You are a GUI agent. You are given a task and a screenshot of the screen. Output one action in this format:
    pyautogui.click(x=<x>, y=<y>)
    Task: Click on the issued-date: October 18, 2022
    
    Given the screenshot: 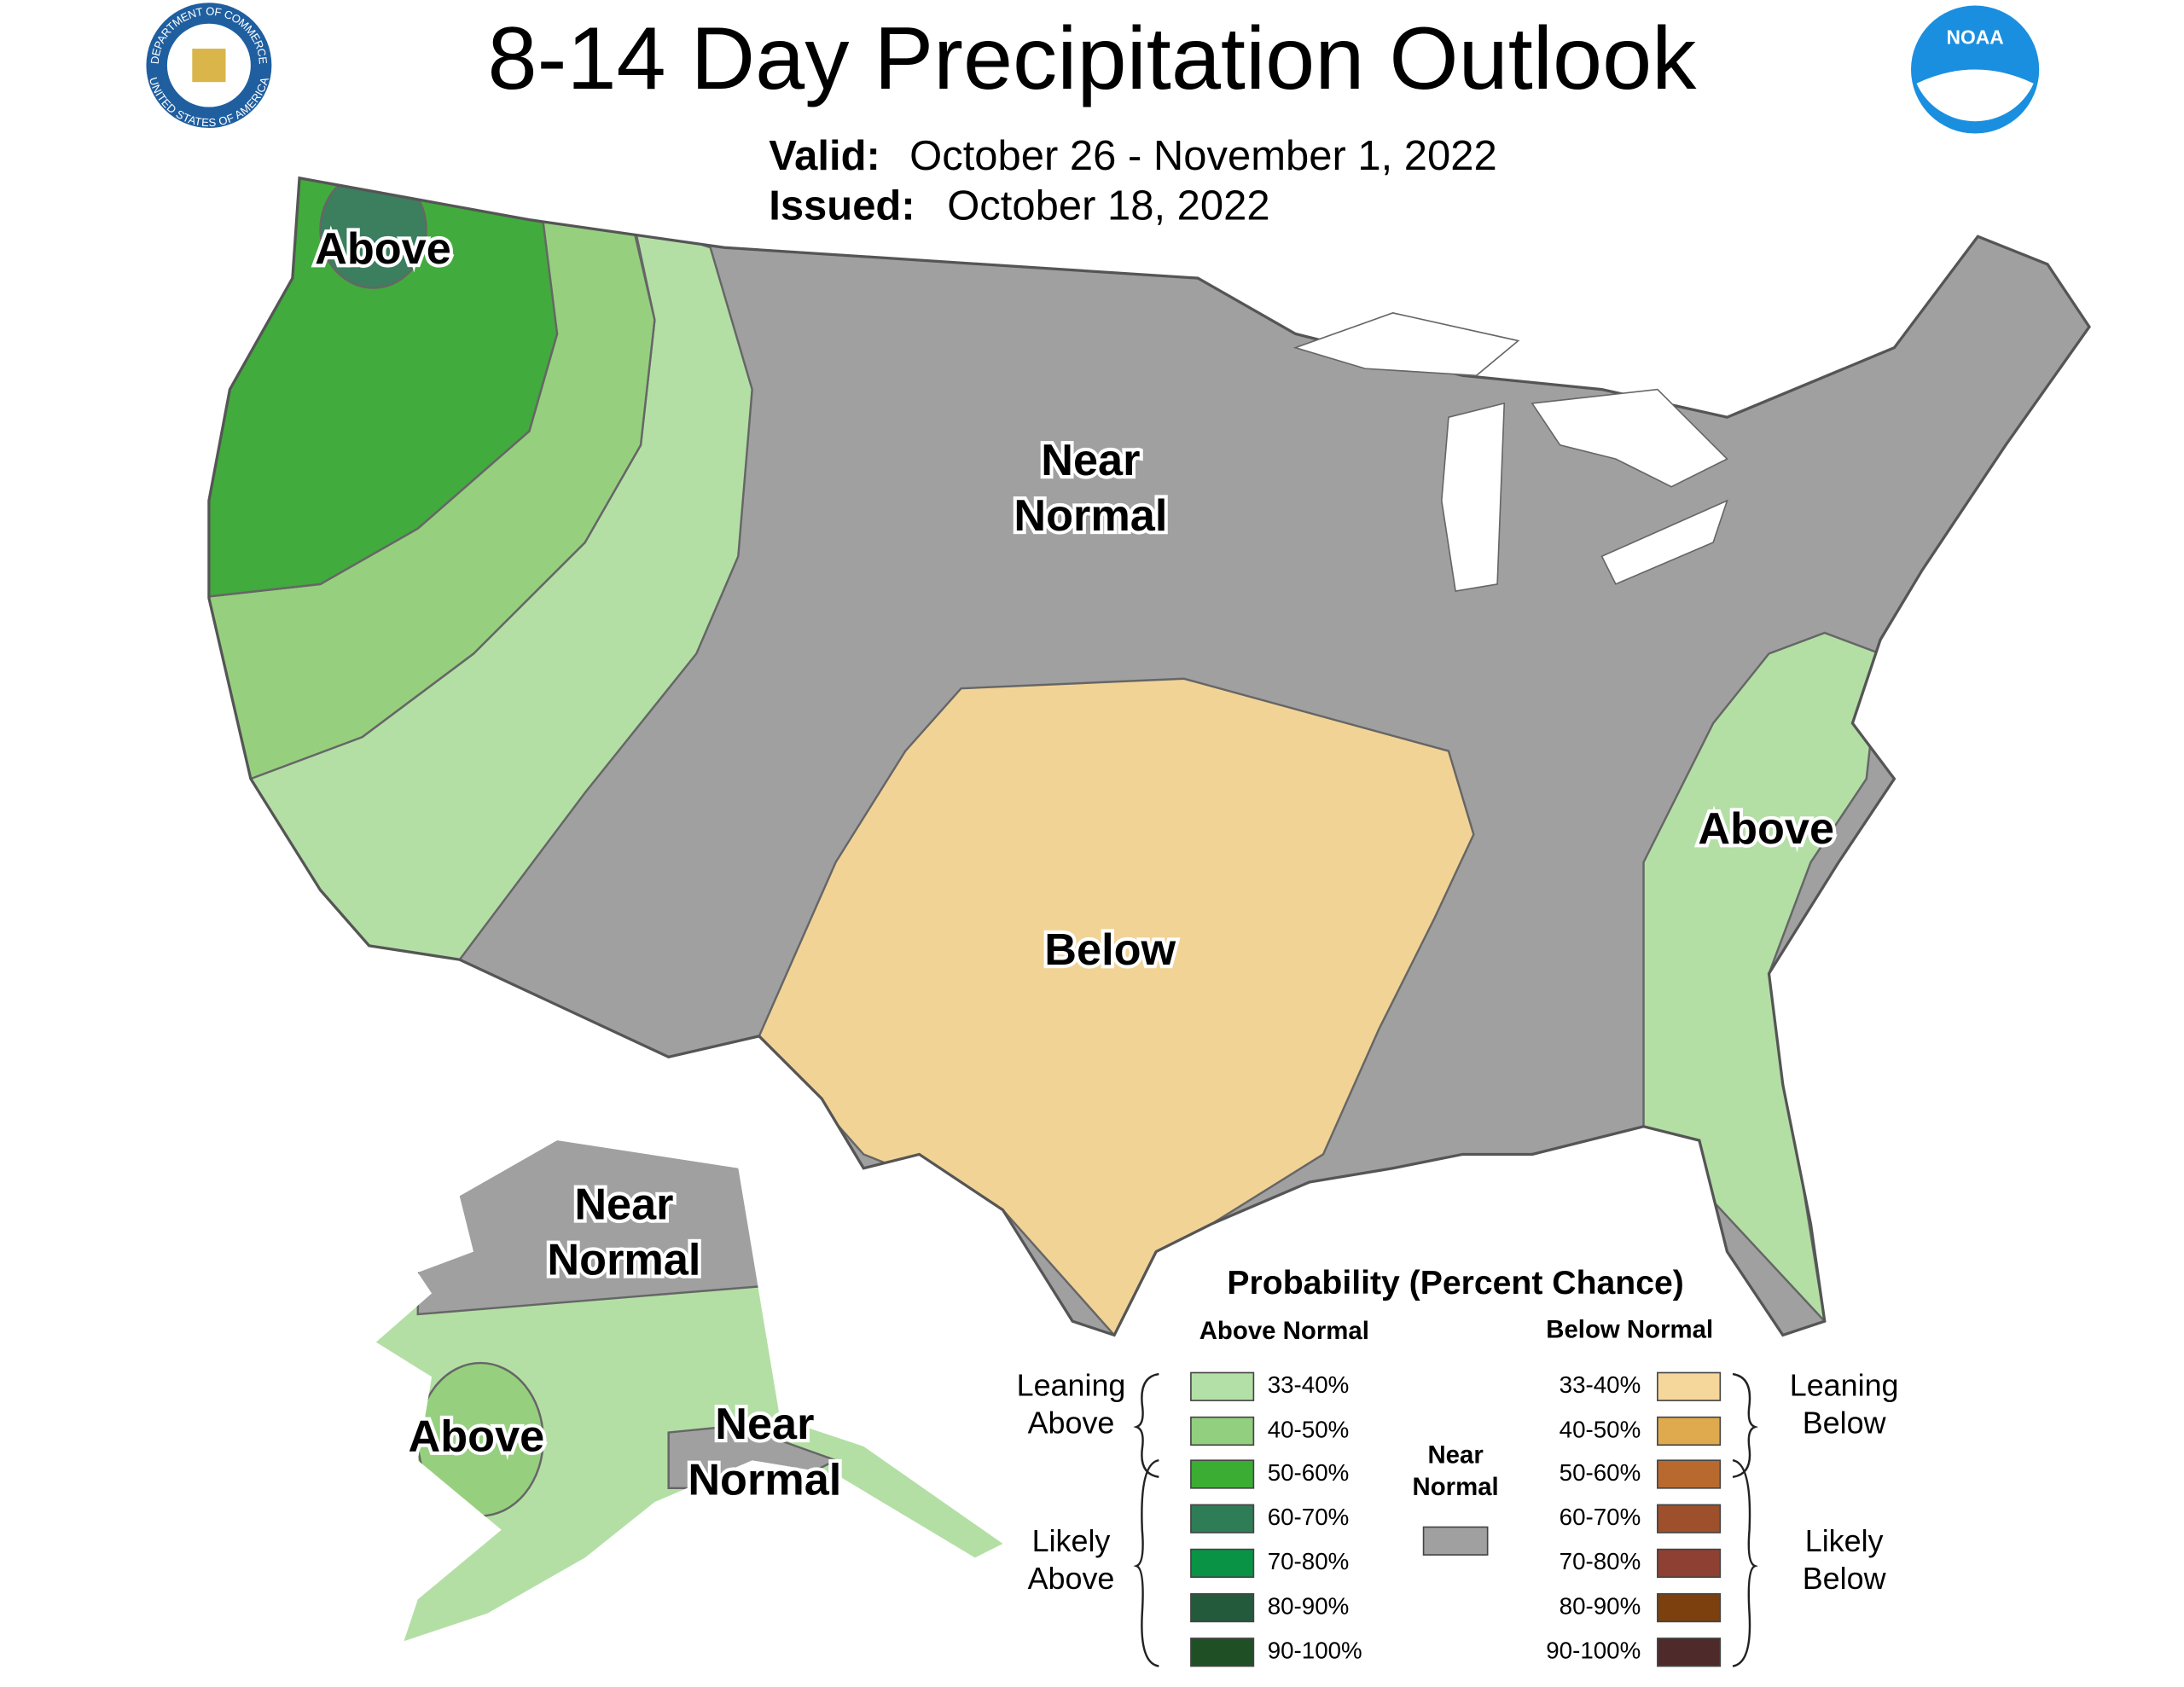 What is the action you would take?
    pyautogui.click(x=1108, y=206)
    